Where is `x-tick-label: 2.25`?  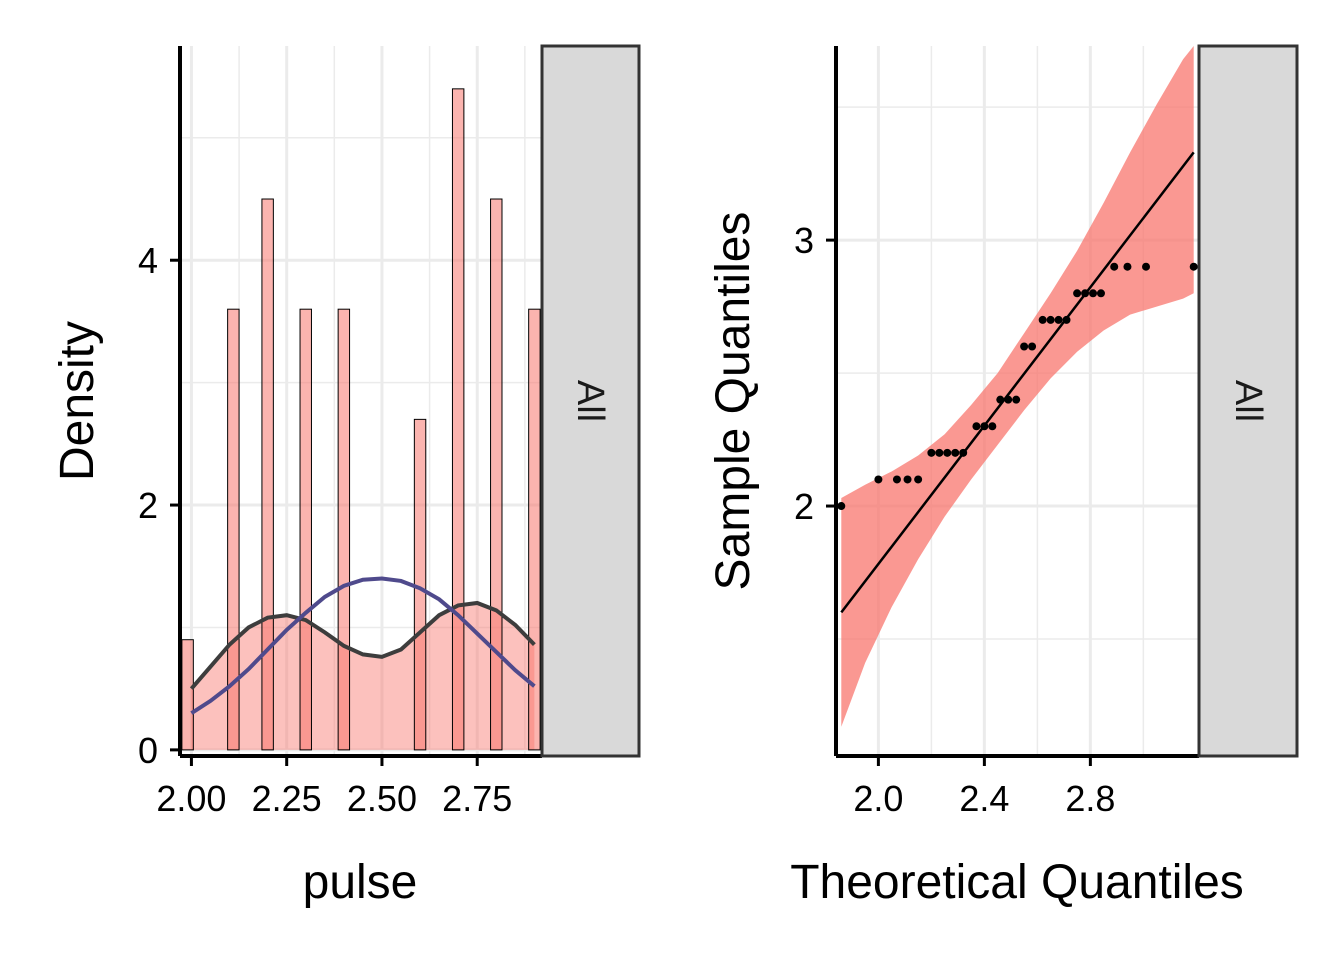
x-tick-label: 2.25 is located at coordinates (287, 798).